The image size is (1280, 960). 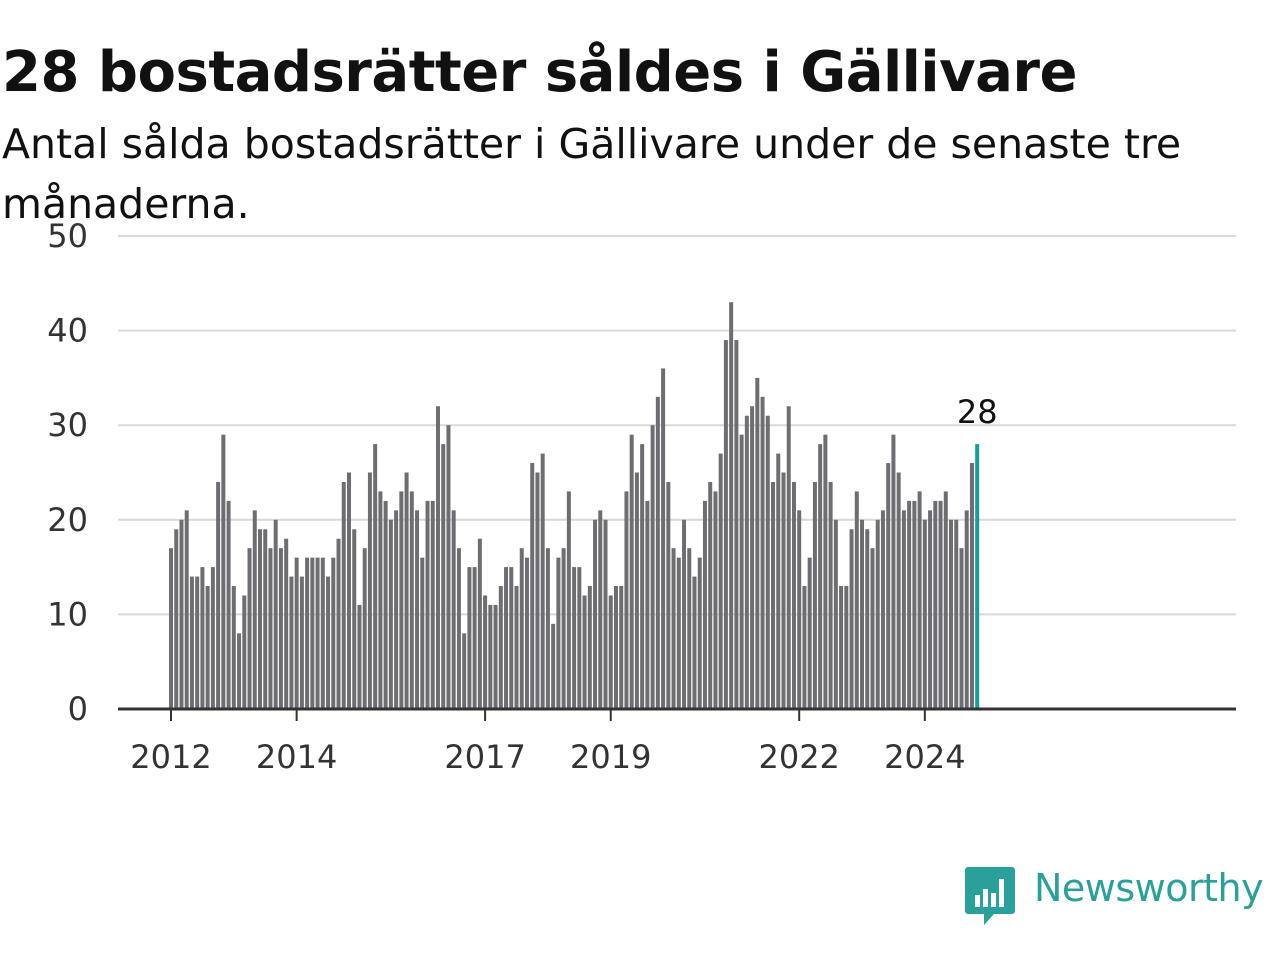 What do you see at coordinates (67, 331) in the screenshot?
I see `y-tick-label: 40` at bounding box center [67, 331].